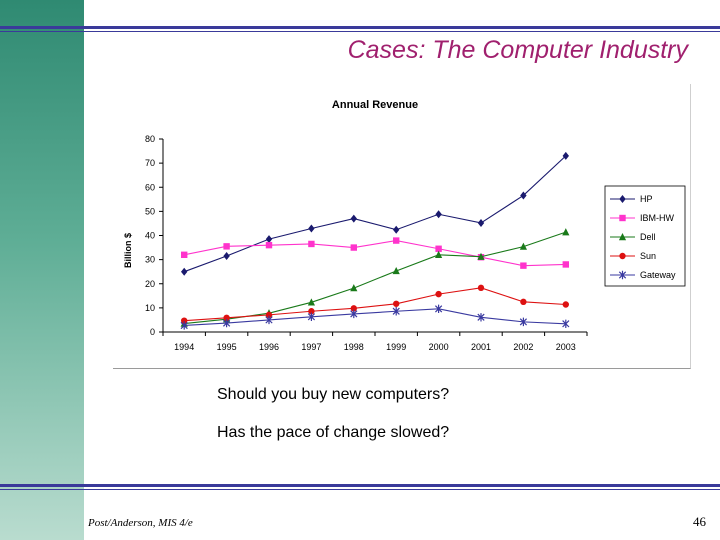 Image resolution: width=720 pixels, height=540 pixels. What do you see at coordinates (311, 347) in the screenshot?
I see `x-tick-label: 1997` at bounding box center [311, 347].